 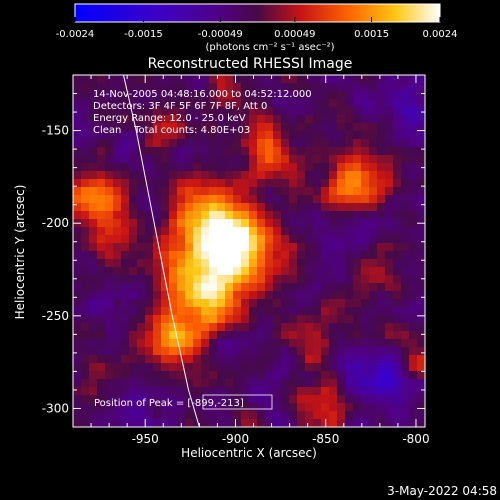 I want to click on chart-title: Reconstructed RHESSI Image, so click(x=250, y=64).